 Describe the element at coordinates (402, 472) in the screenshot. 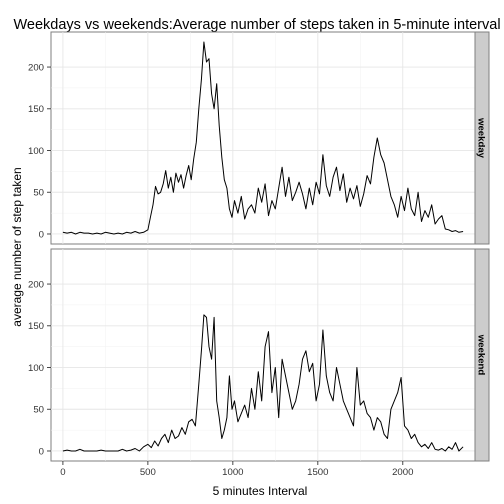

I see `x-tick-label: 2000` at that location.